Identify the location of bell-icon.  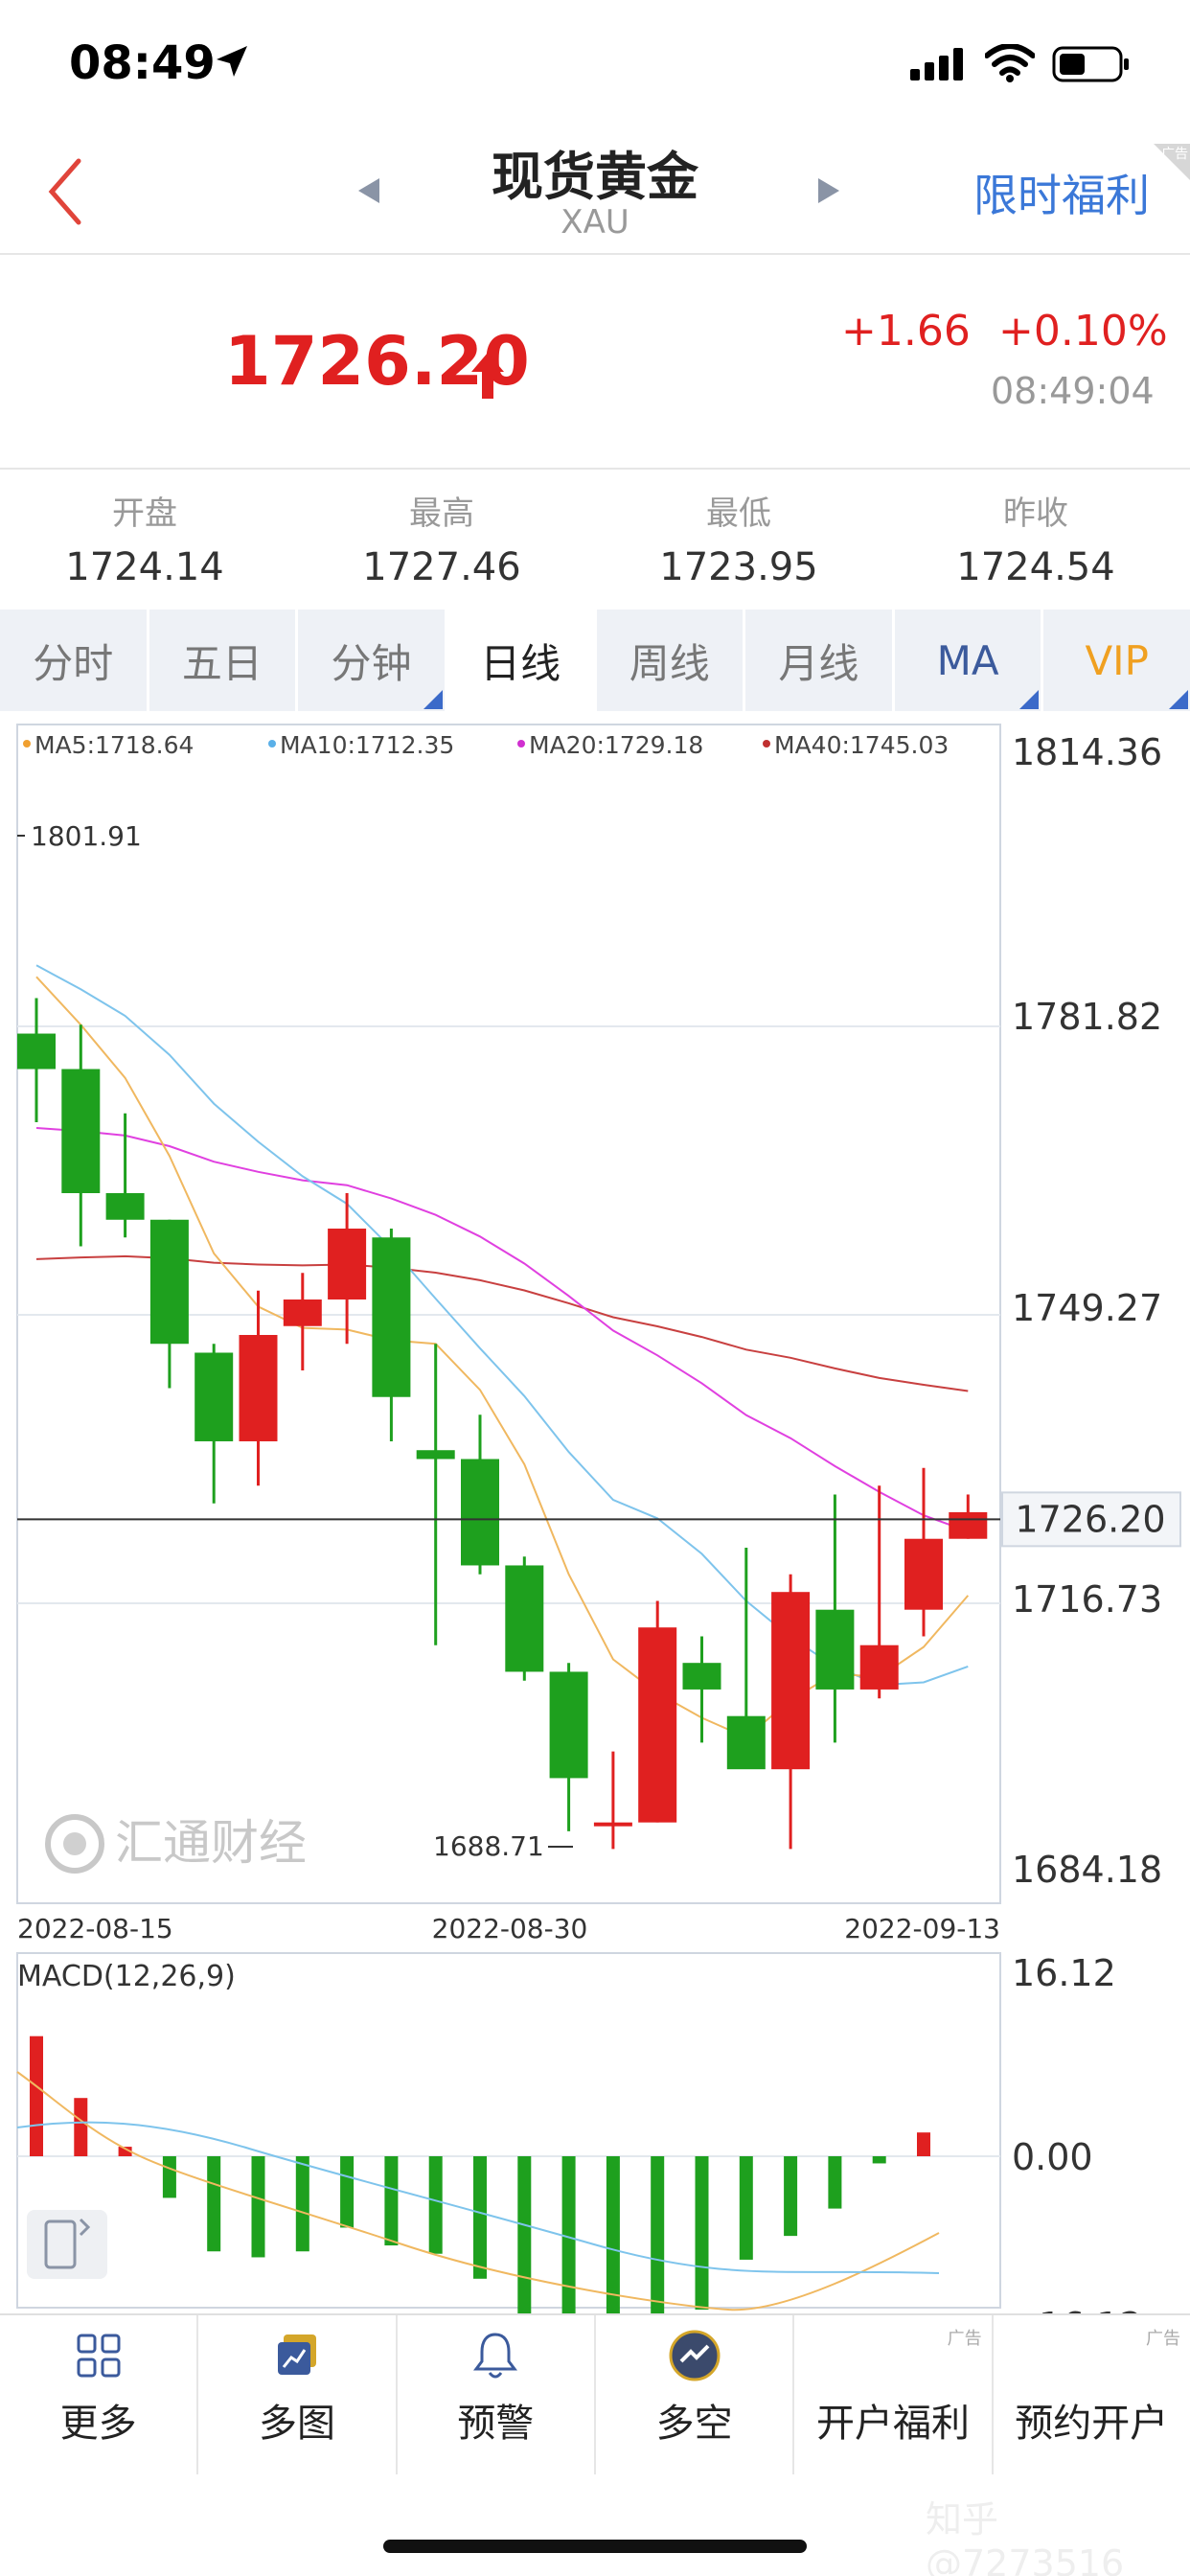
(495, 2355).